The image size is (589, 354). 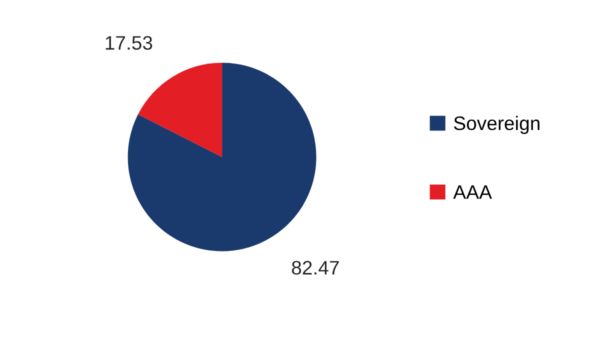 What do you see at coordinates (315, 267) in the screenshot?
I see `data-label: 82.47` at bounding box center [315, 267].